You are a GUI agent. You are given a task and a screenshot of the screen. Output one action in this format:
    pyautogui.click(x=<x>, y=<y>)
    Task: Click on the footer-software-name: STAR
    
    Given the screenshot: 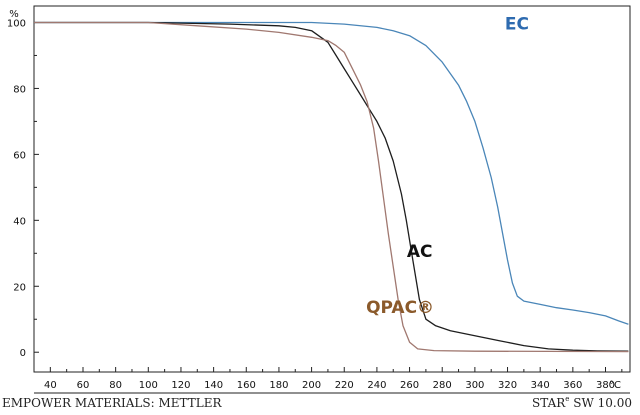 What is the action you would take?
    pyautogui.click(x=549, y=403)
    